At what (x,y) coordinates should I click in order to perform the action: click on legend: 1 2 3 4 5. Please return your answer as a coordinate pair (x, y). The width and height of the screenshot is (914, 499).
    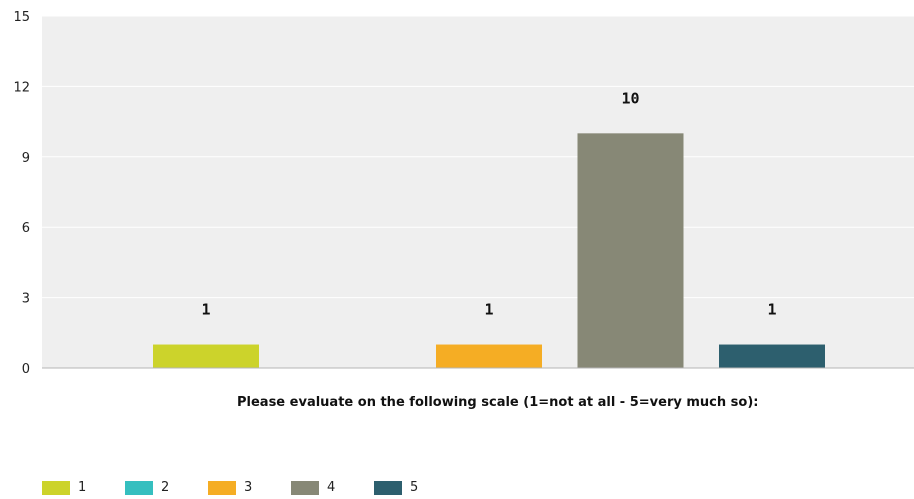
    Looking at the image, I should click on (249, 487).